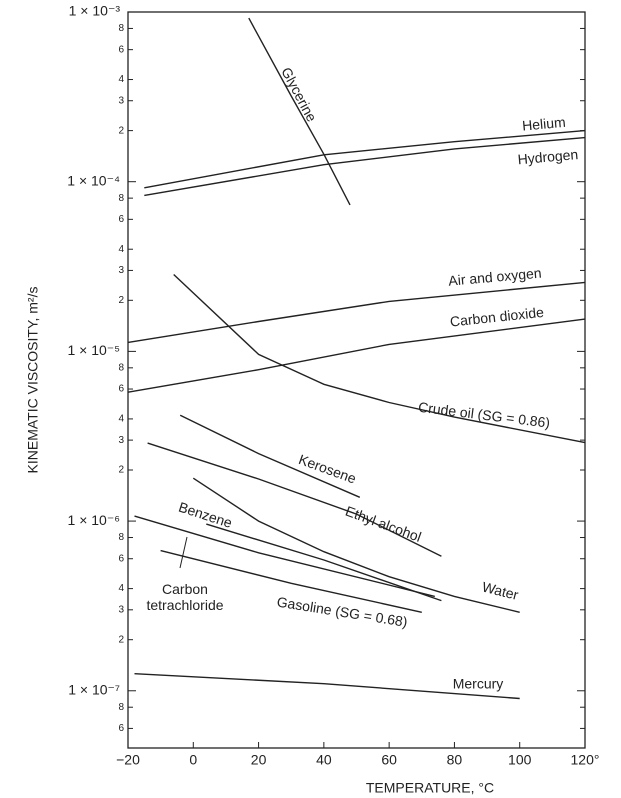 The width and height of the screenshot is (621, 798). I want to click on series-label: Glycerine, so click(299, 95).